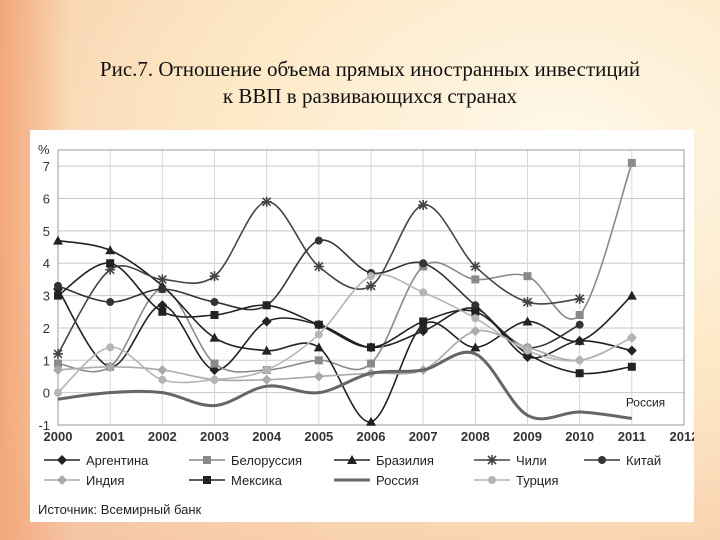 This screenshot has width=720, height=540. I want to click on legend-item: Мексика, so click(236, 480).